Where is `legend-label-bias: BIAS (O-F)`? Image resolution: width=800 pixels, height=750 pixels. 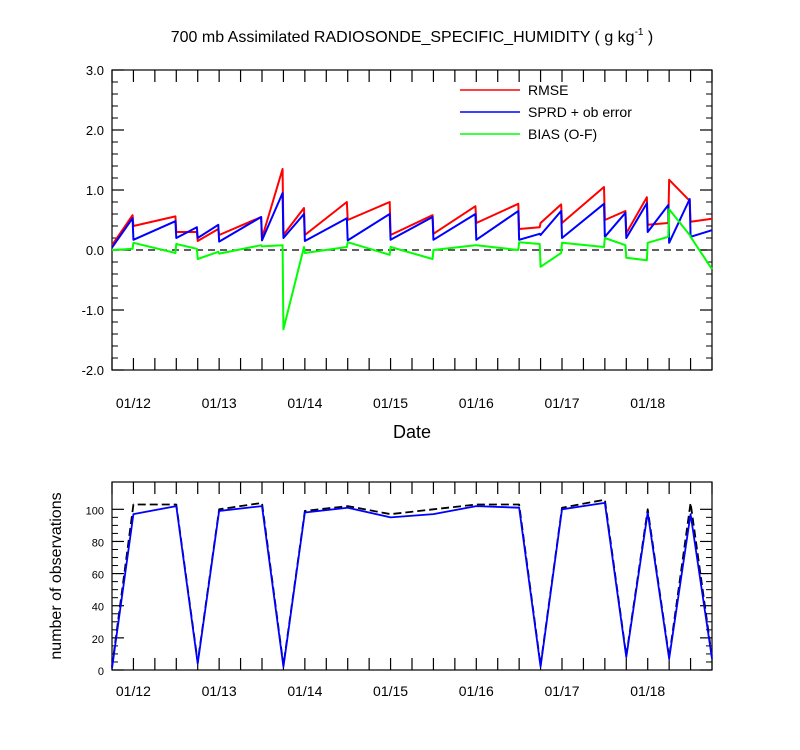
legend-label-bias: BIAS (O-F) is located at coordinates (562, 134).